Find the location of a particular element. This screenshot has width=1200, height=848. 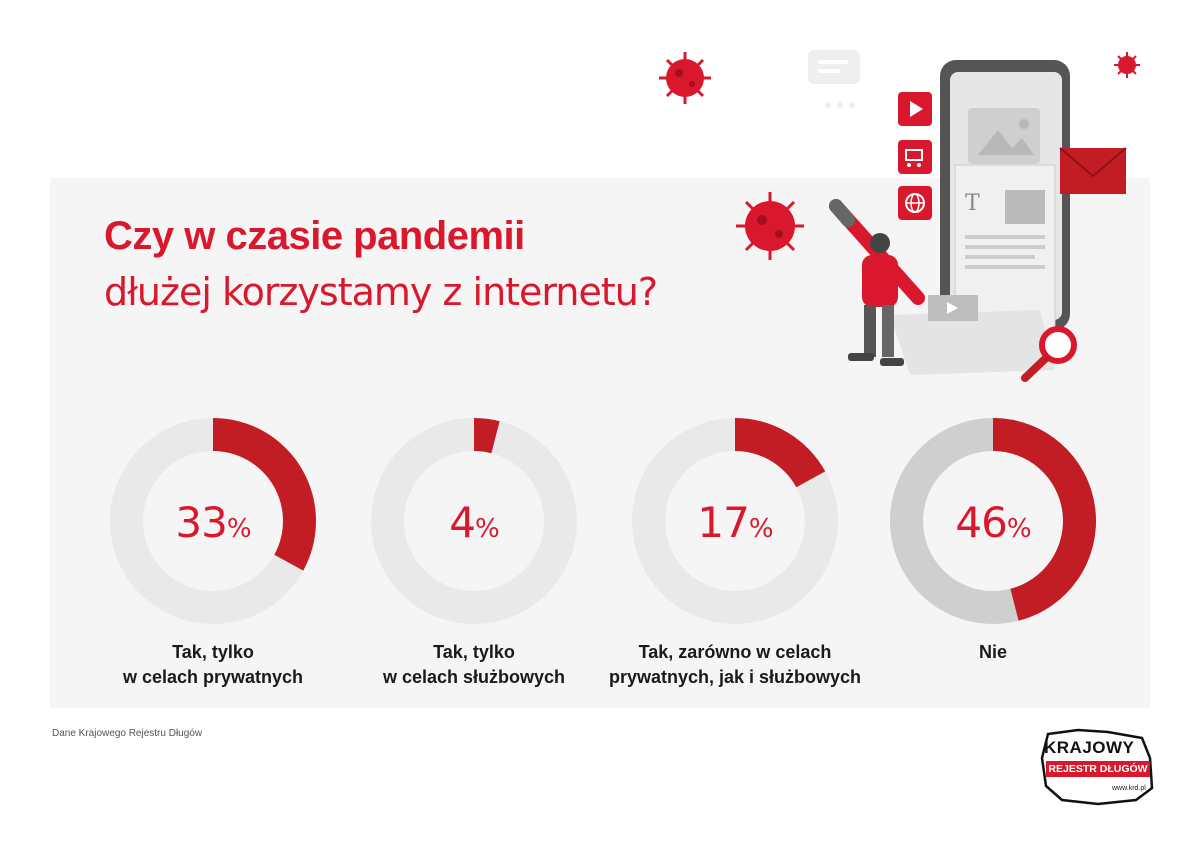

page-title: Czy w czasie pandemii is located at coordinates (314, 236).